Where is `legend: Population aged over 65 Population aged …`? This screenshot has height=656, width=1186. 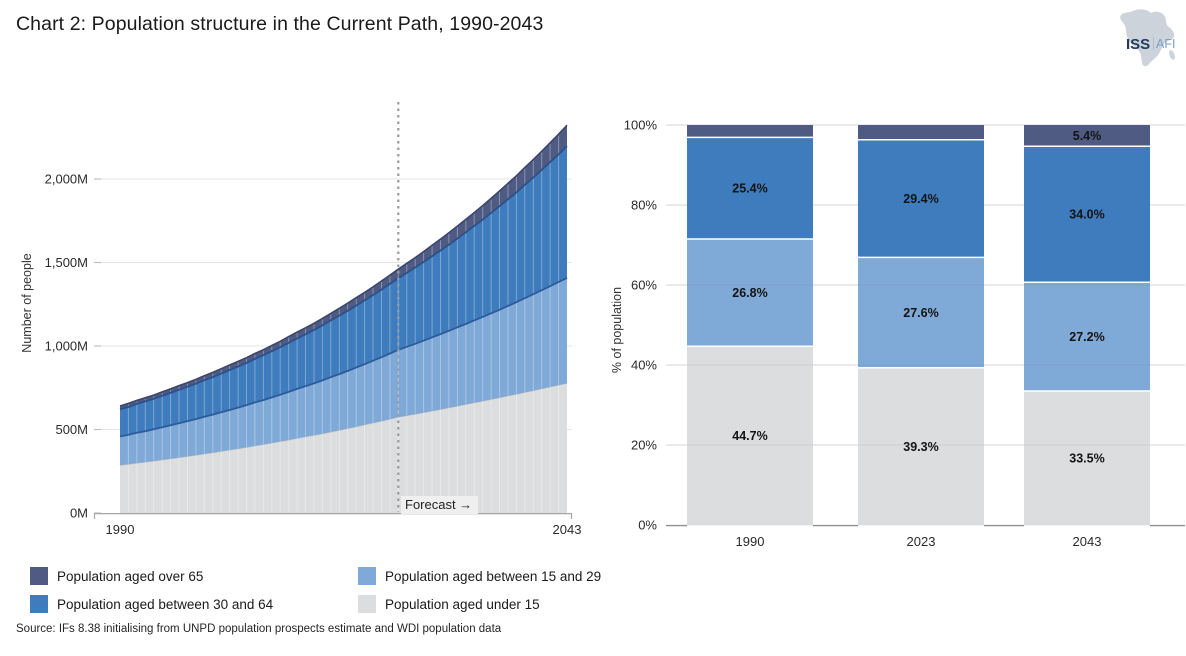
legend: Population aged over 65 Population aged … is located at coordinates (315, 590).